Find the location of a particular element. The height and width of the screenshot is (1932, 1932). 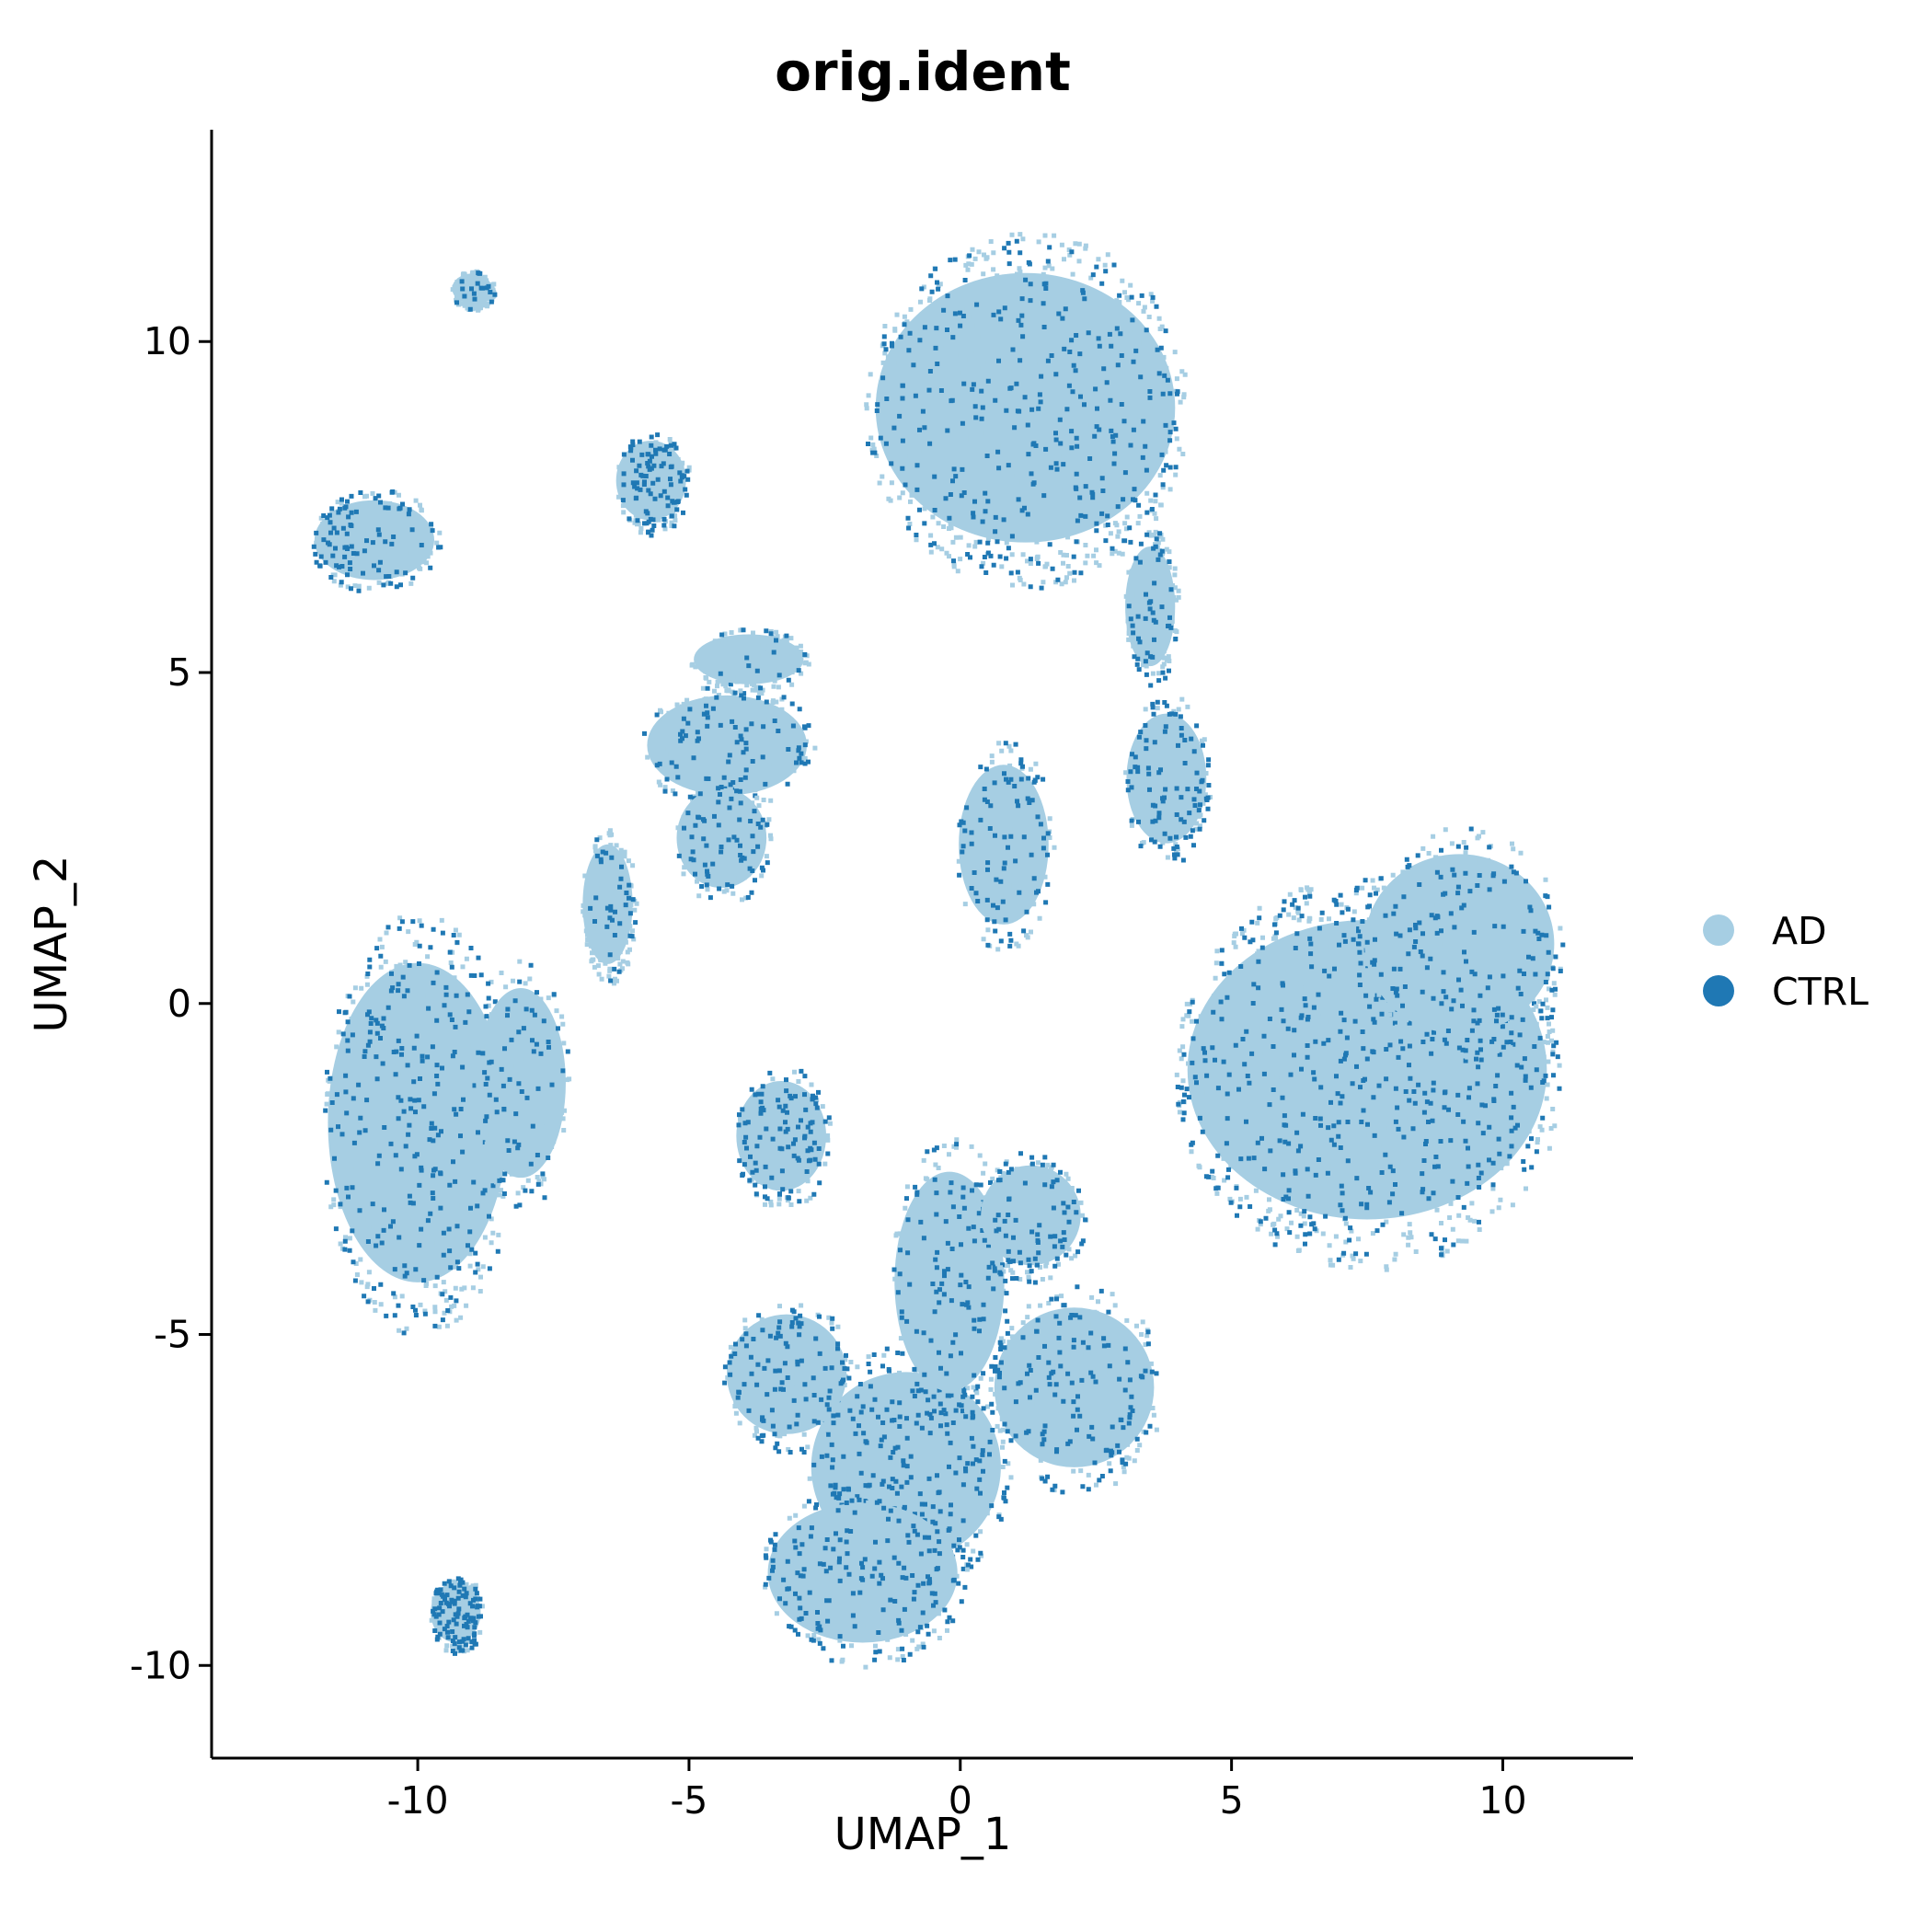

legend-label: CTRL is located at coordinates (1820, 992).